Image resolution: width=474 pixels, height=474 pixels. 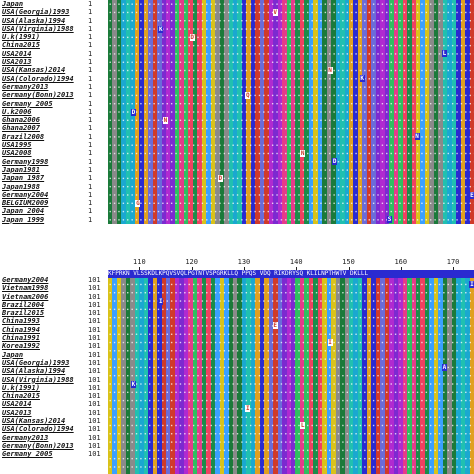 I want to click on sequence-label: Japan1988, so click(x=21, y=186).